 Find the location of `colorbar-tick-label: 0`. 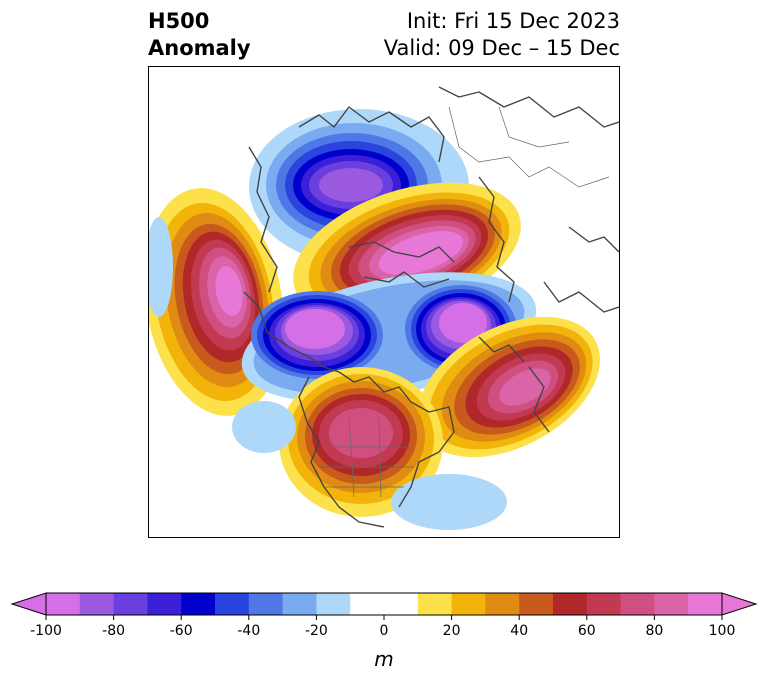

colorbar-tick-label: 0 is located at coordinates (384, 631).